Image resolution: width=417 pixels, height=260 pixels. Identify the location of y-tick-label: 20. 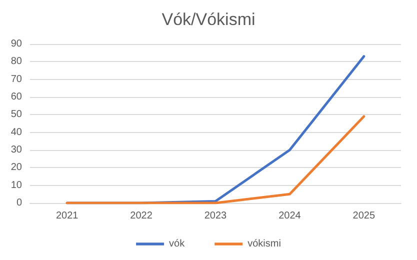
(16, 168).